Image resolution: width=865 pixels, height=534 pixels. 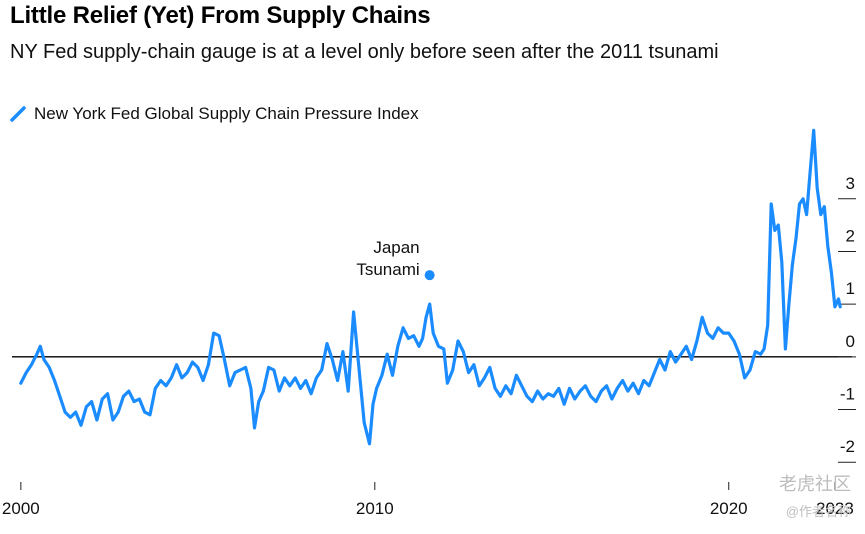 What do you see at coordinates (850, 288) in the screenshot?
I see `y-tick-label: 1` at bounding box center [850, 288].